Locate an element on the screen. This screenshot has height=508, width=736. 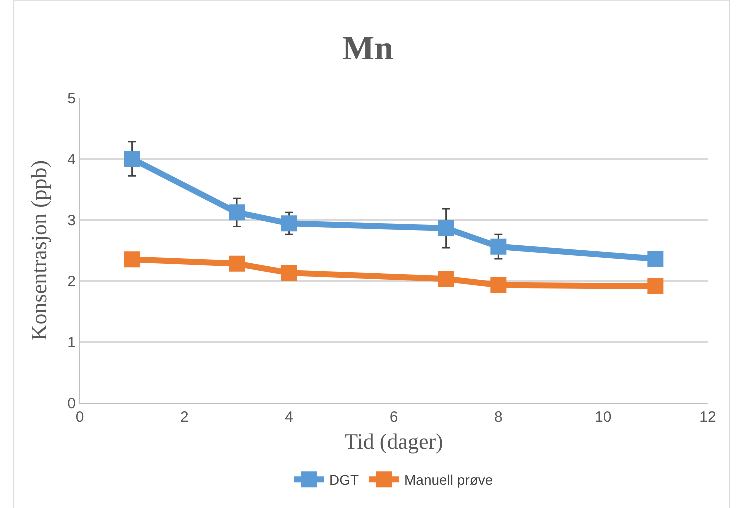
y-tick-label: 5 is located at coordinates (72, 99).